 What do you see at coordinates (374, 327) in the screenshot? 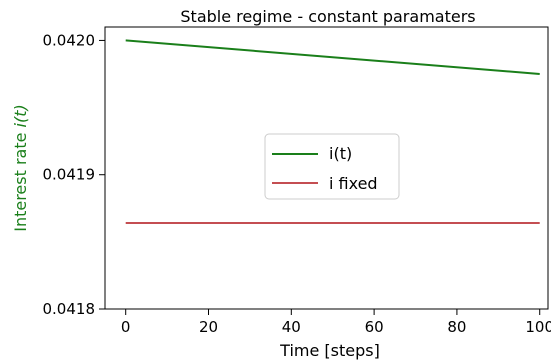
I see `x-tick-label: 60` at bounding box center [374, 327].